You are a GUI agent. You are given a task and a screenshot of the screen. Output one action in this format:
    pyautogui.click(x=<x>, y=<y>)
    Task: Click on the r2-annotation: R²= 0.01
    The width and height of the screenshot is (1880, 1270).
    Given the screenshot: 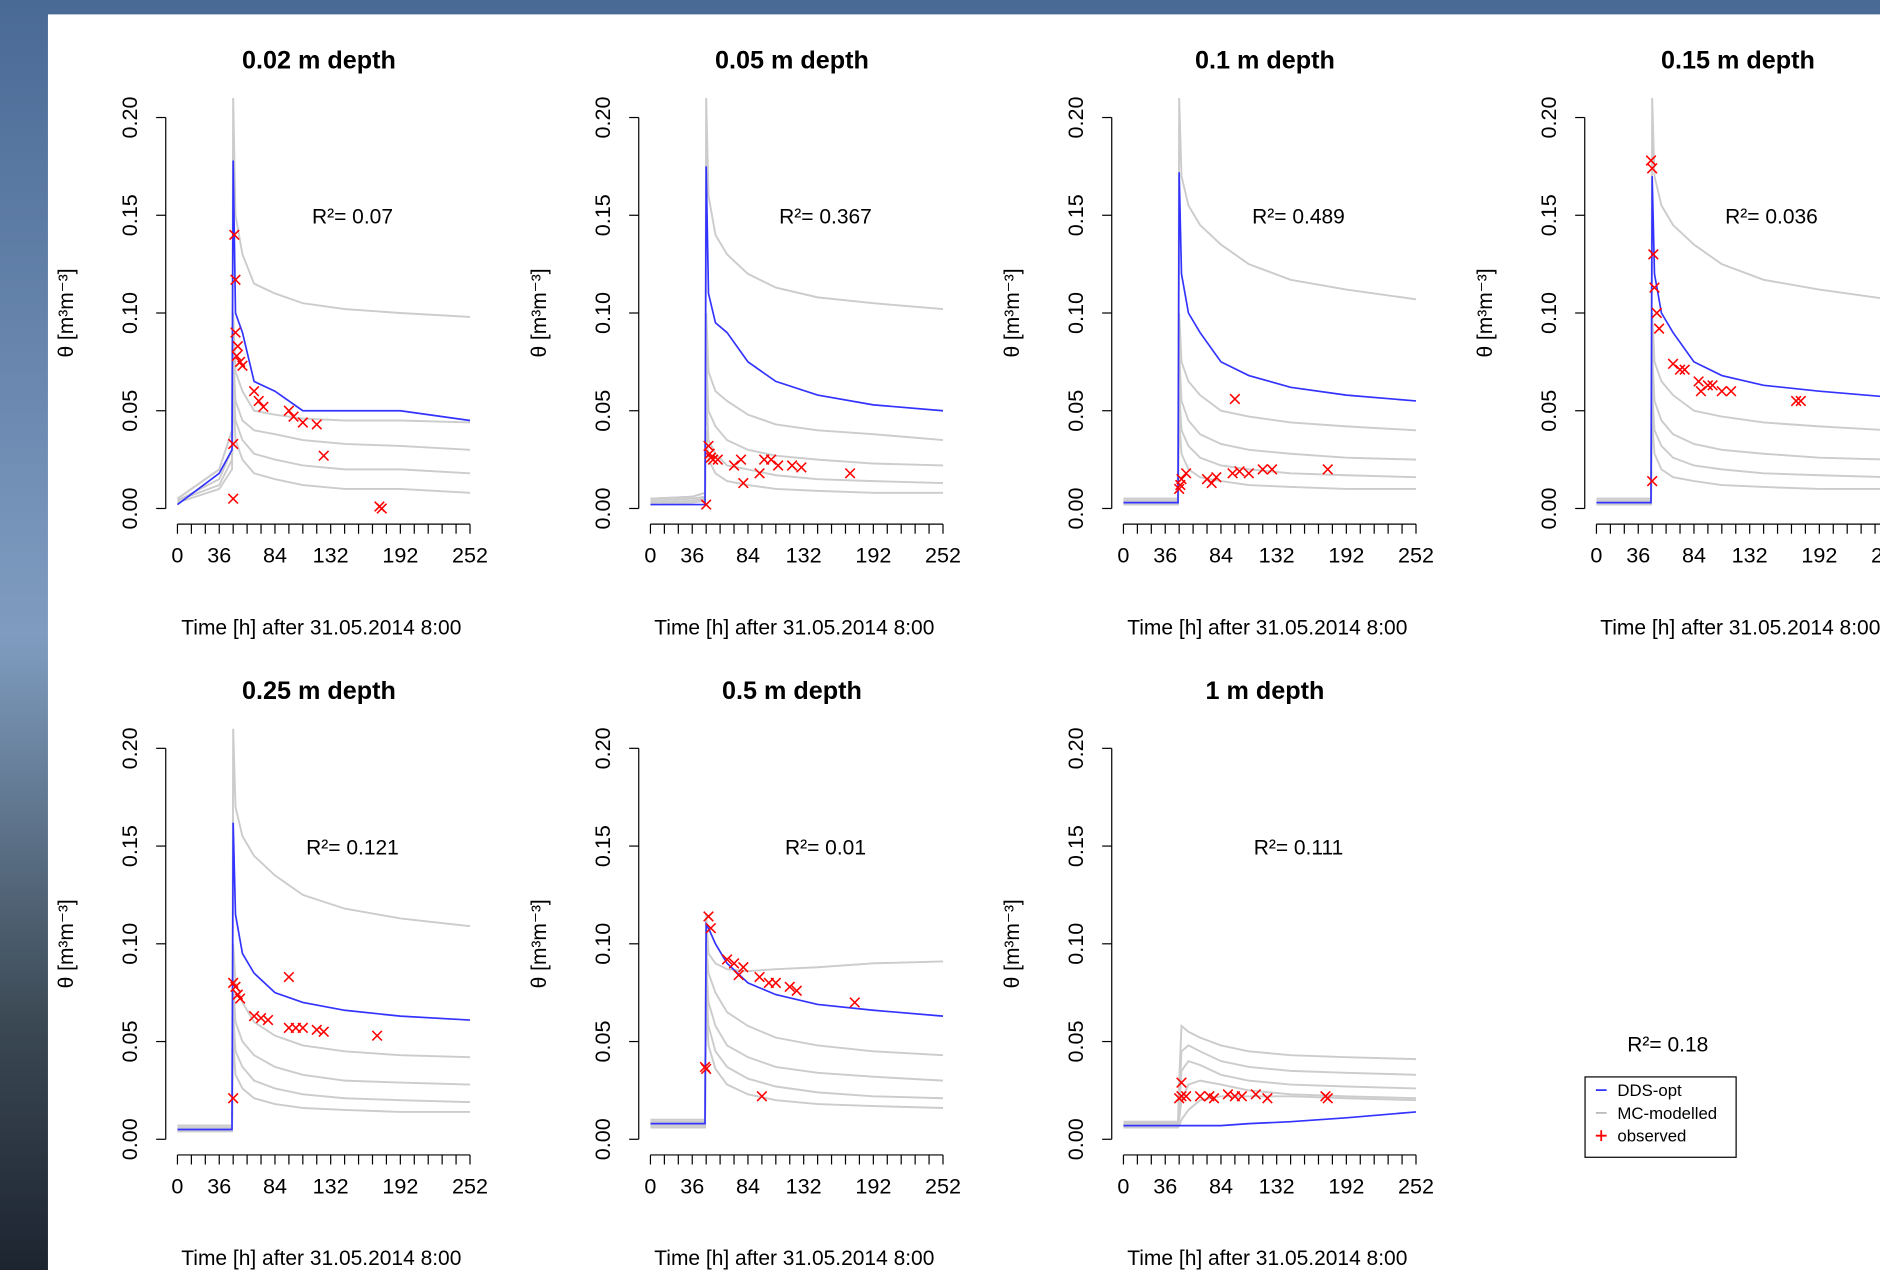 What is the action you would take?
    pyautogui.click(x=825, y=847)
    